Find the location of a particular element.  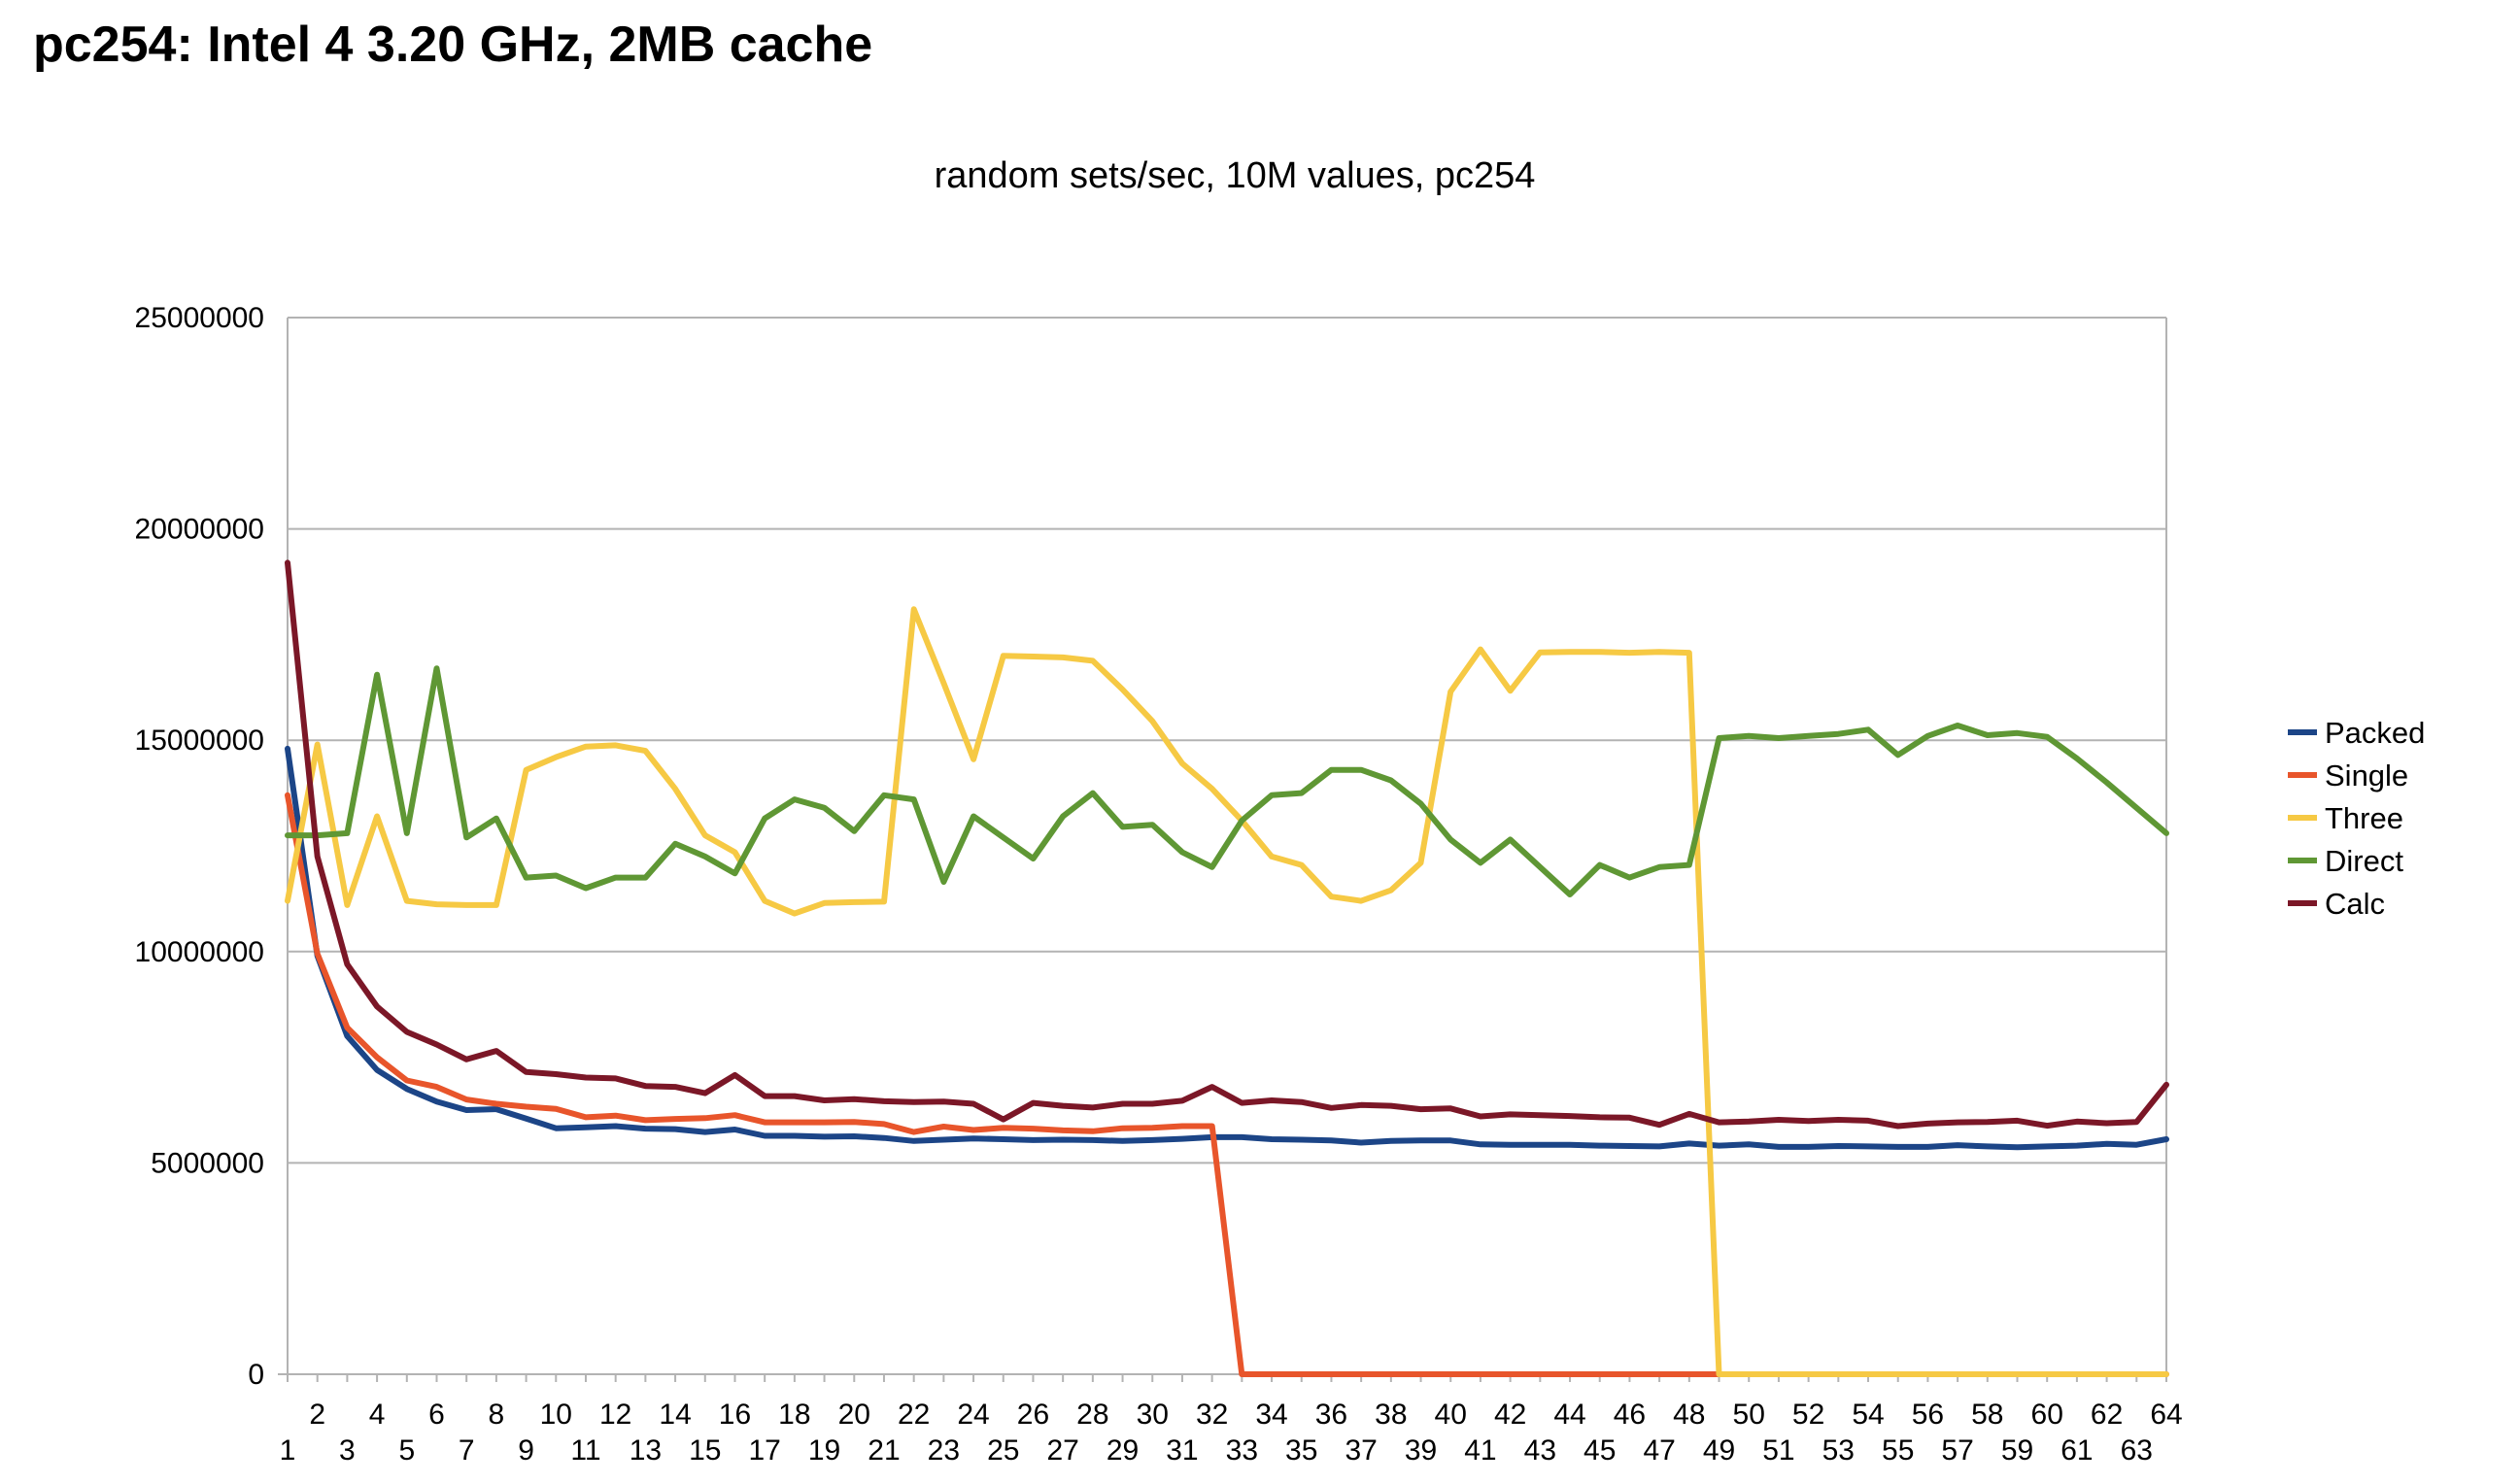

x-tick-label: 29 is located at coordinates (1123, 1450).